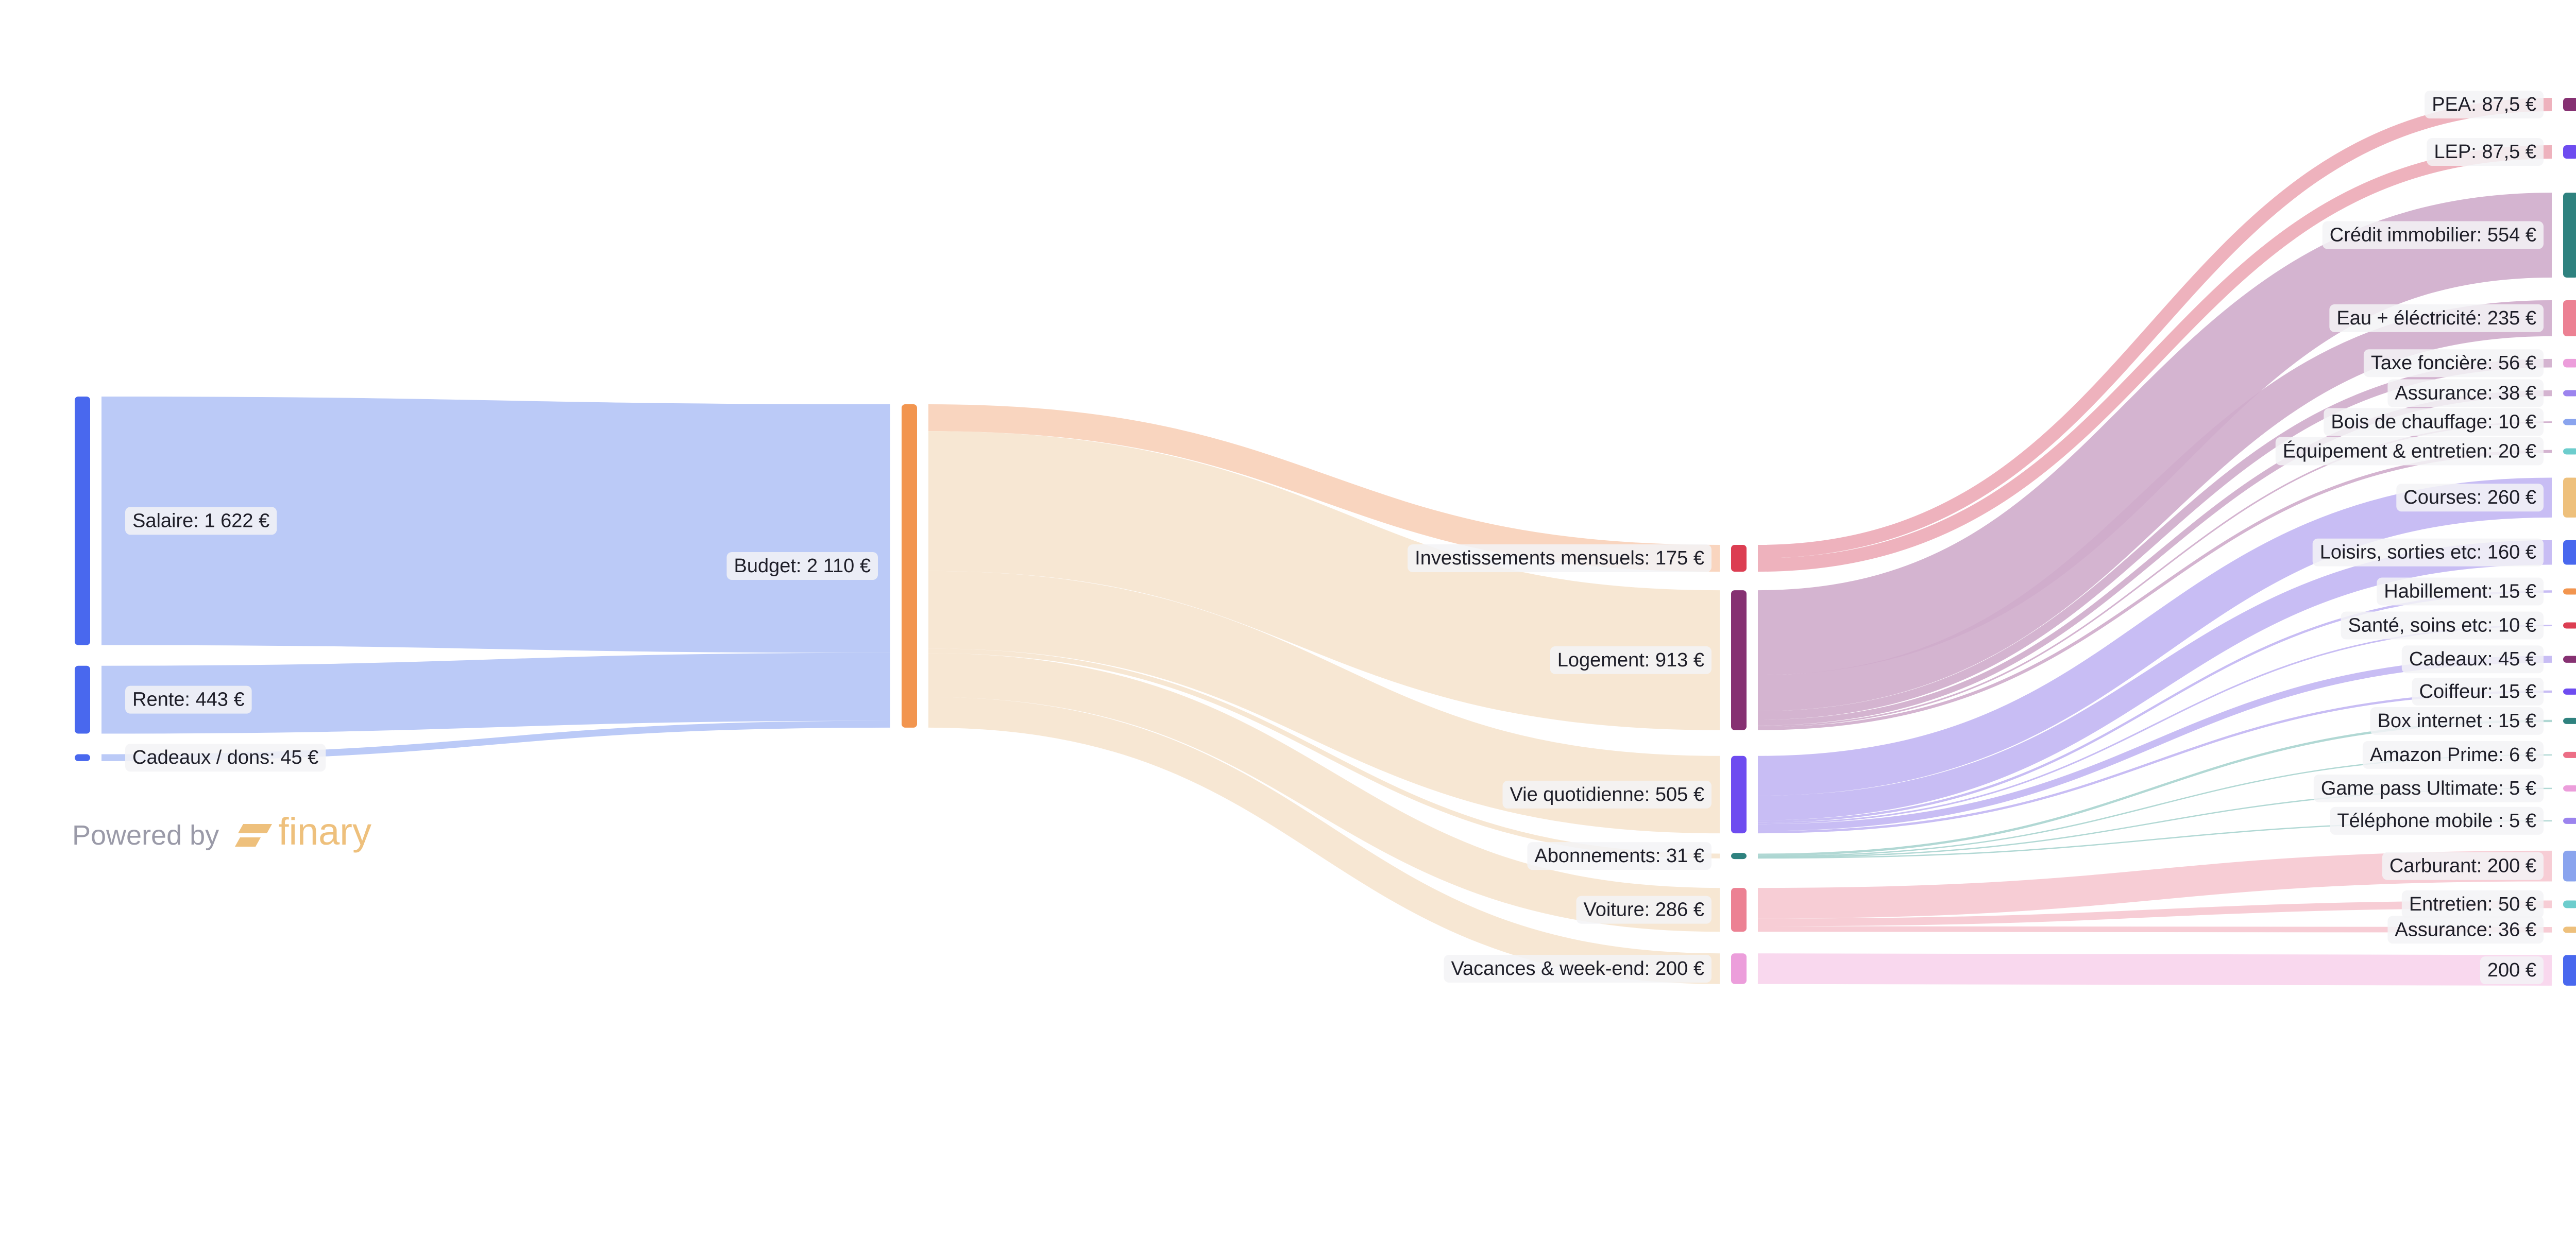 Image resolution: width=2576 pixels, height=1236 pixels. Describe the element at coordinates (2569, 152) in the screenshot. I see `node-lep` at that location.